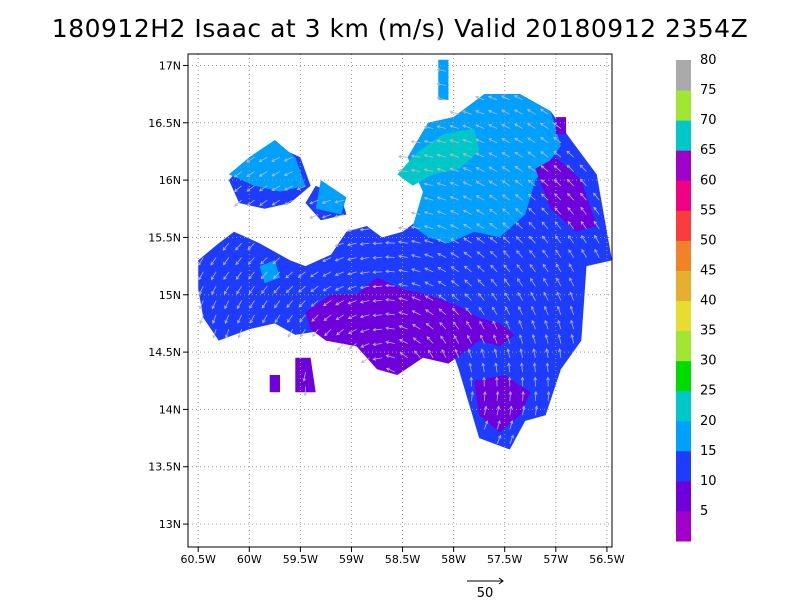 This screenshot has height=600, width=800. I want to click on colorbar: 5 10 15 20 25 30 35 40 45 50 55 60 65 70 75 80, so click(696, 297).